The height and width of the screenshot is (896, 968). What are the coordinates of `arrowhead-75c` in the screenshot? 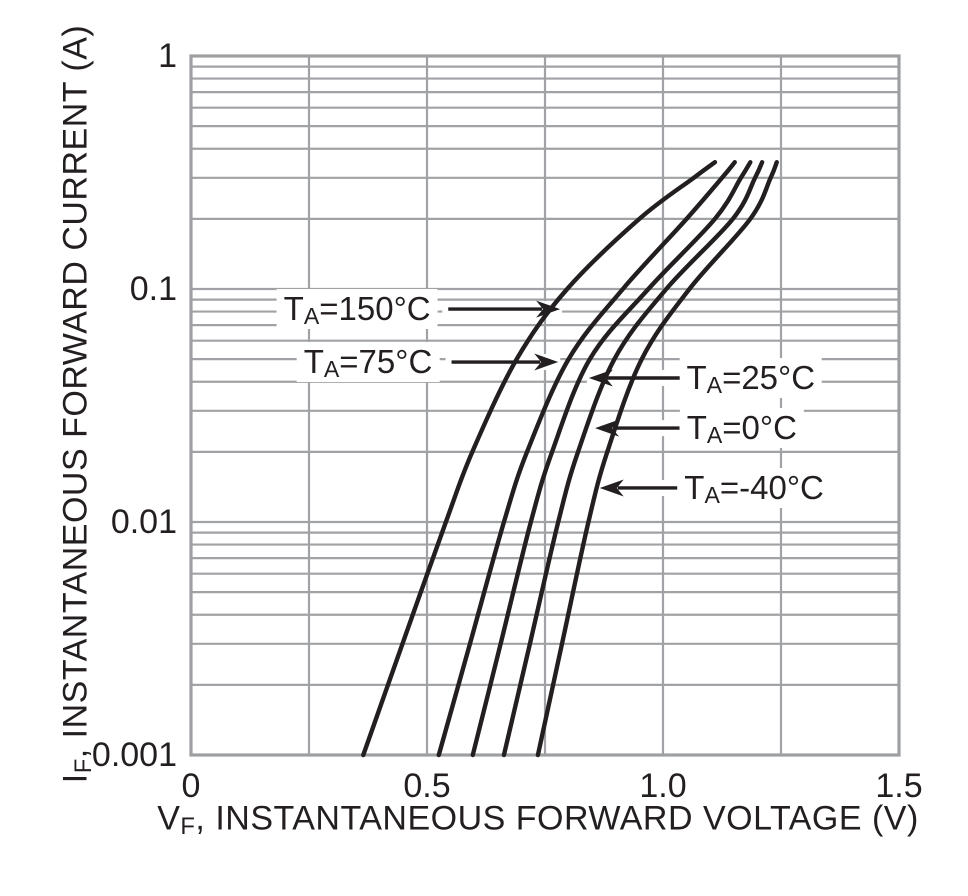 It's located at (546, 362).